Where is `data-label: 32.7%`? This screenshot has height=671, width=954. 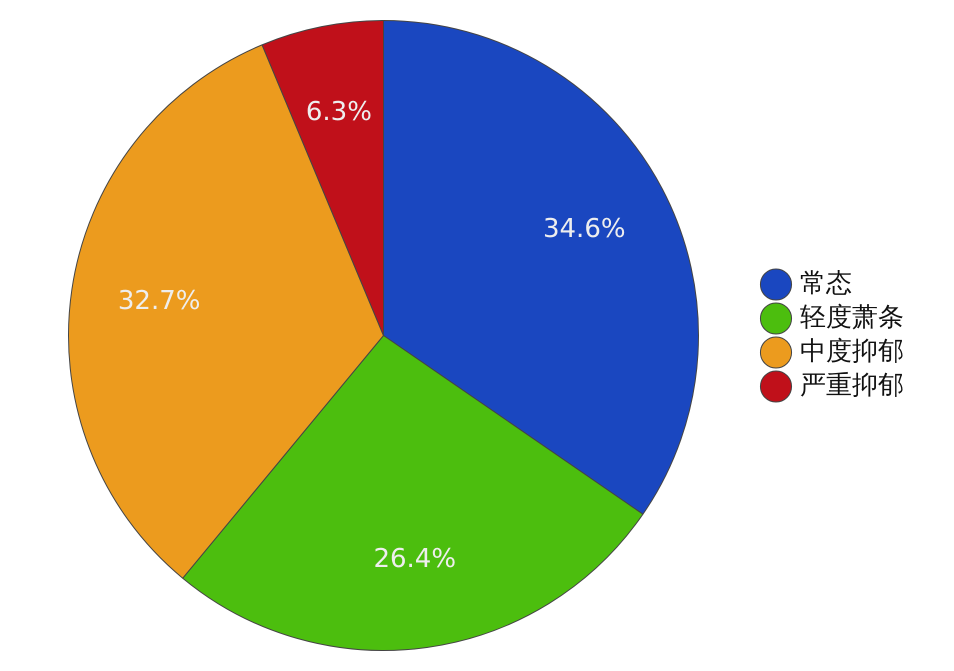 data-label: 32.7% is located at coordinates (159, 301).